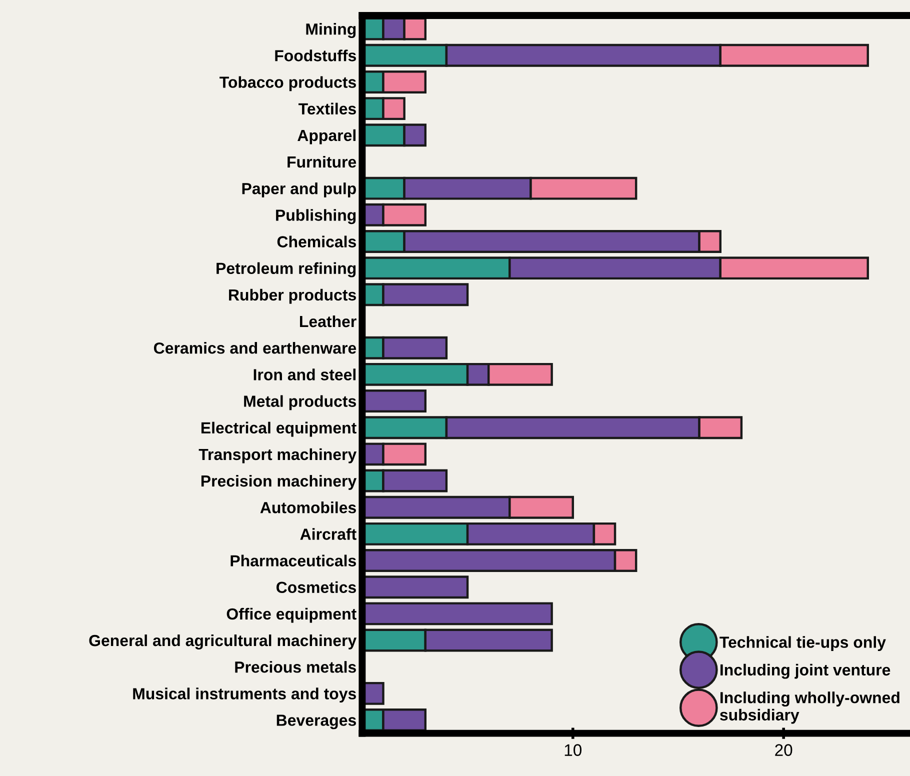 The height and width of the screenshot is (776, 910). Describe the element at coordinates (810, 708) in the screenshot. I see `legend-label: Including wholly-owned subsidiary` at that location.